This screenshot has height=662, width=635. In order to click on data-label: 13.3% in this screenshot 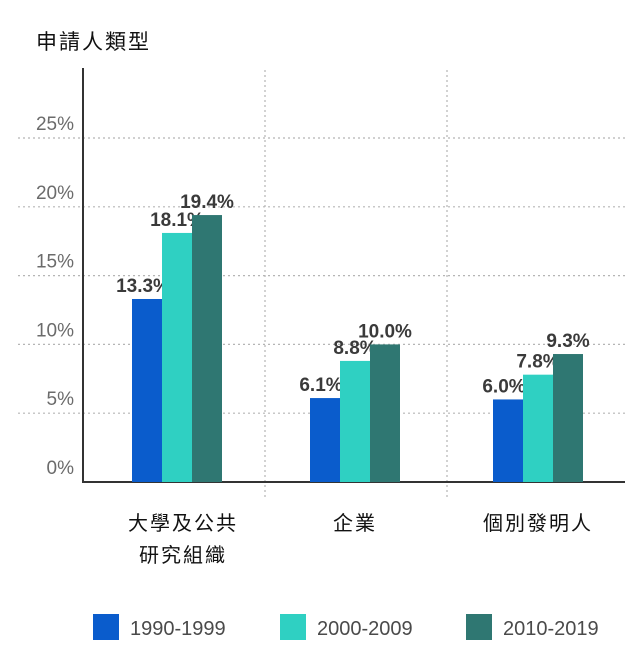, I will do `click(143, 286)`.